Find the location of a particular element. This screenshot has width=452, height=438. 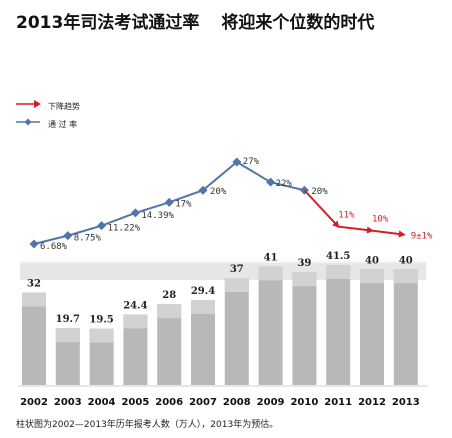

x-tick-label-2005: 2005 is located at coordinates (135, 402).